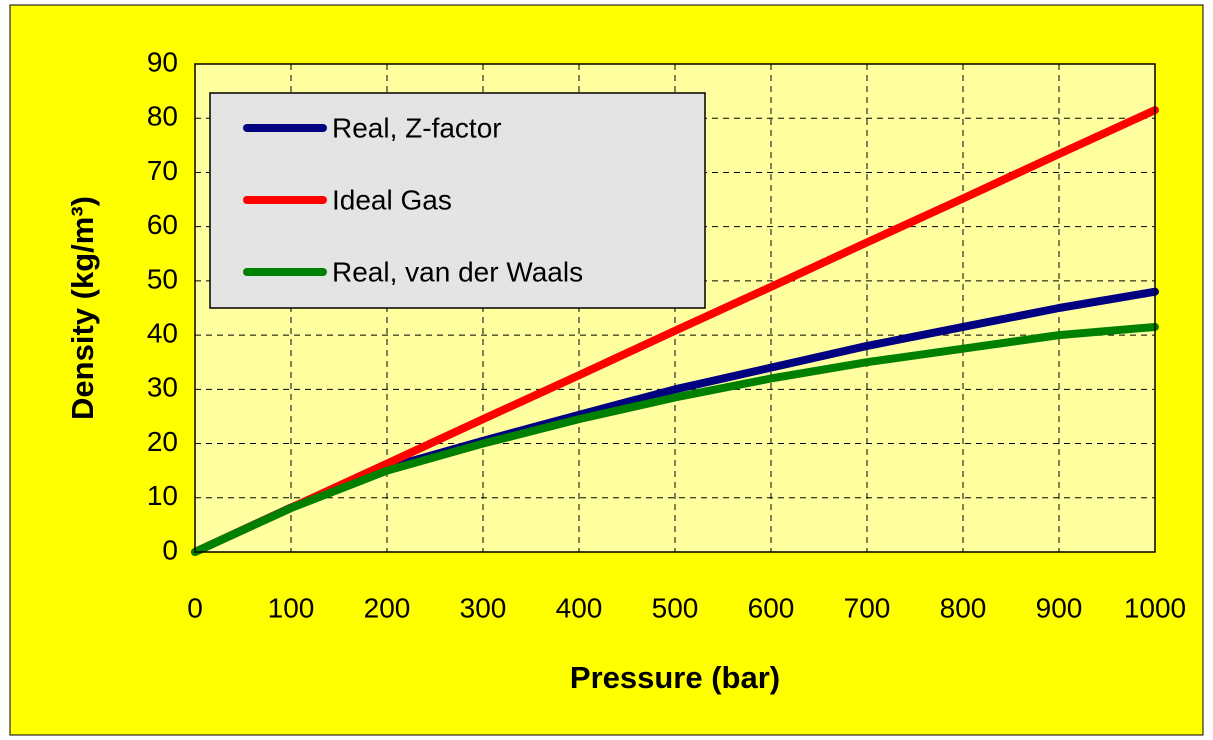  What do you see at coordinates (162, 61) in the screenshot?
I see `y-tick-label: 90` at bounding box center [162, 61].